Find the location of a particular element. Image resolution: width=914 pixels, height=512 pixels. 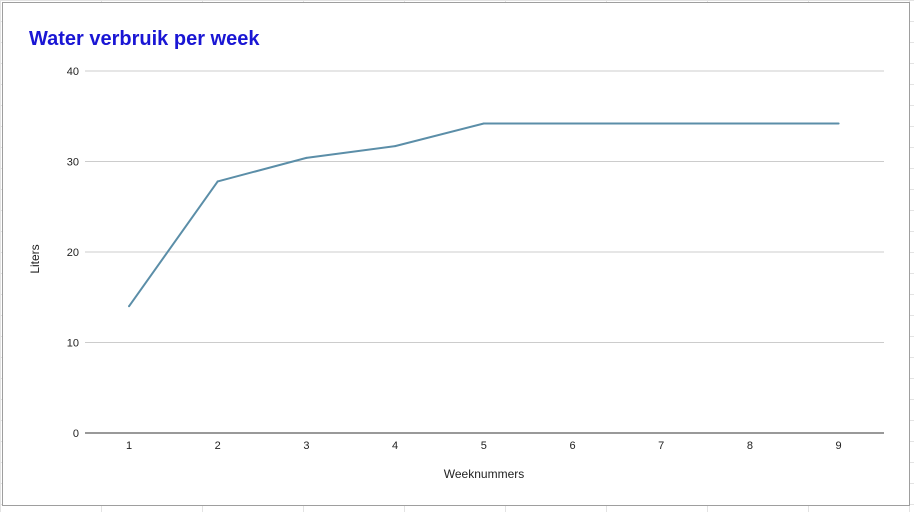

x-axis-title: Weeknummers is located at coordinates (484, 474).